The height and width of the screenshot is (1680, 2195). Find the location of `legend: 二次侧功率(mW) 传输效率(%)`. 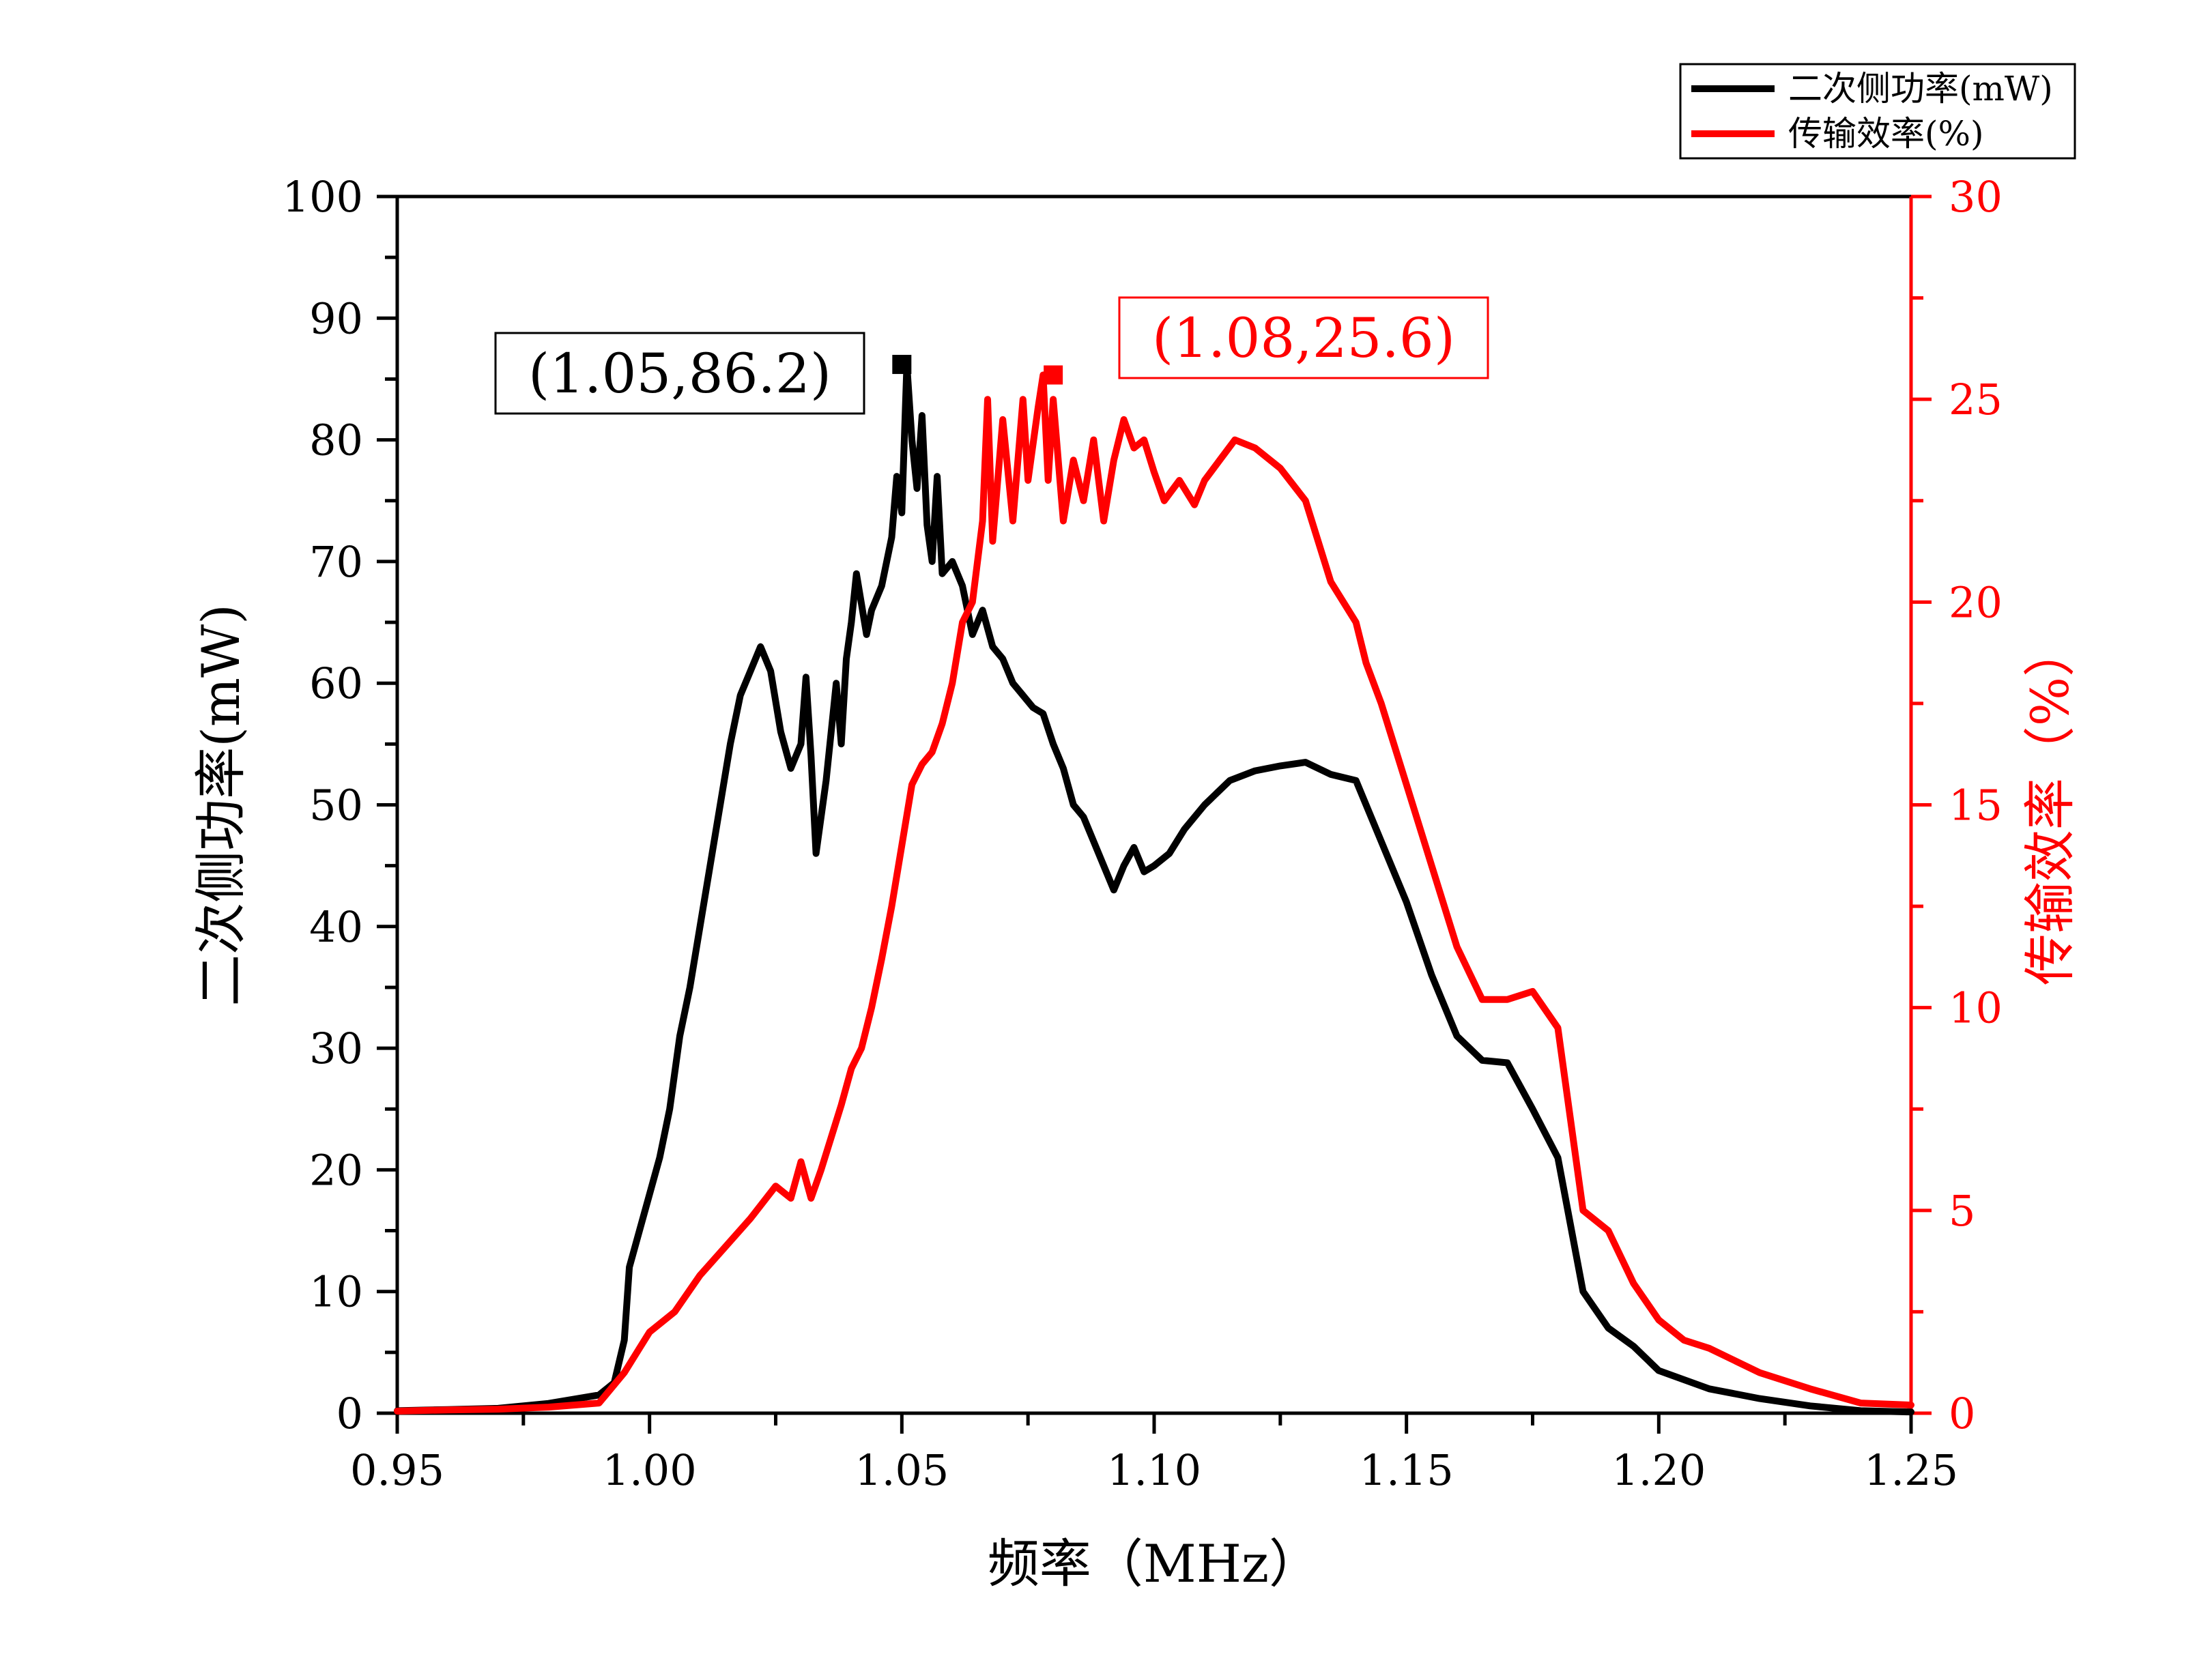

legend: 二次侧功率(mW) 传输效率(%) is located at coordinates (1877, 111).